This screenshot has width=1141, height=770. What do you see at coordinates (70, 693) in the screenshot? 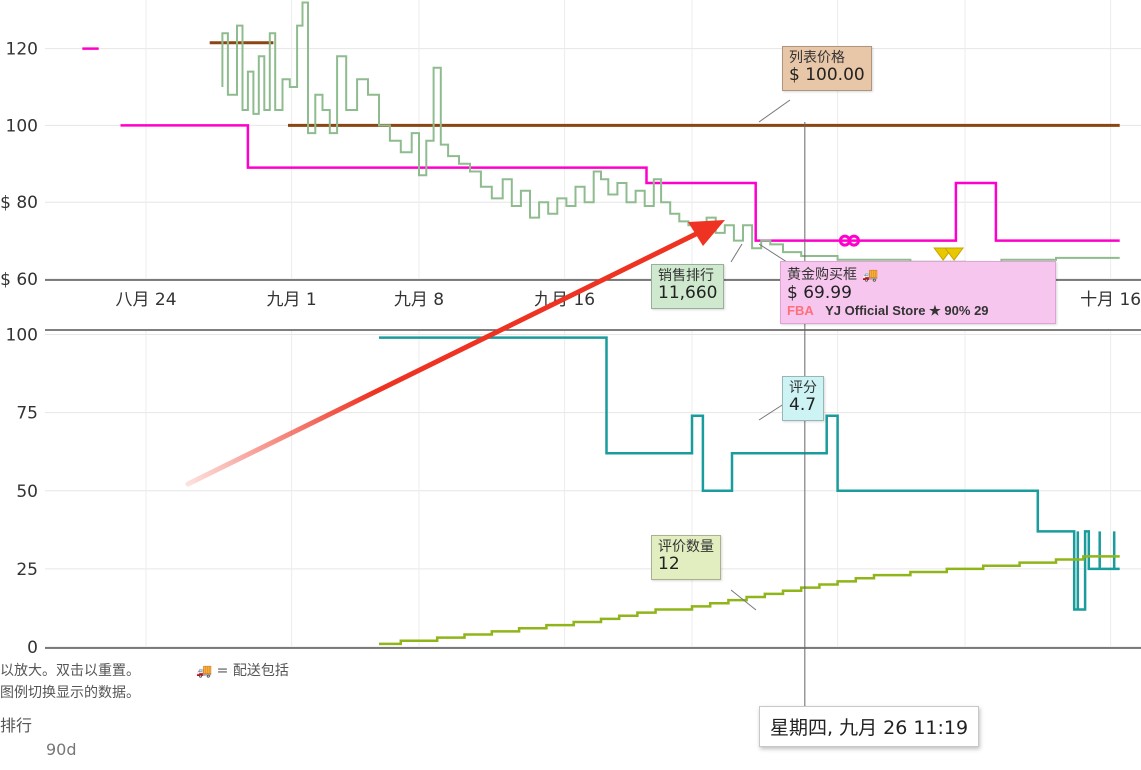
I see `legend-hint: 图例切换显示的数据。` at bounding box center [70, 693].